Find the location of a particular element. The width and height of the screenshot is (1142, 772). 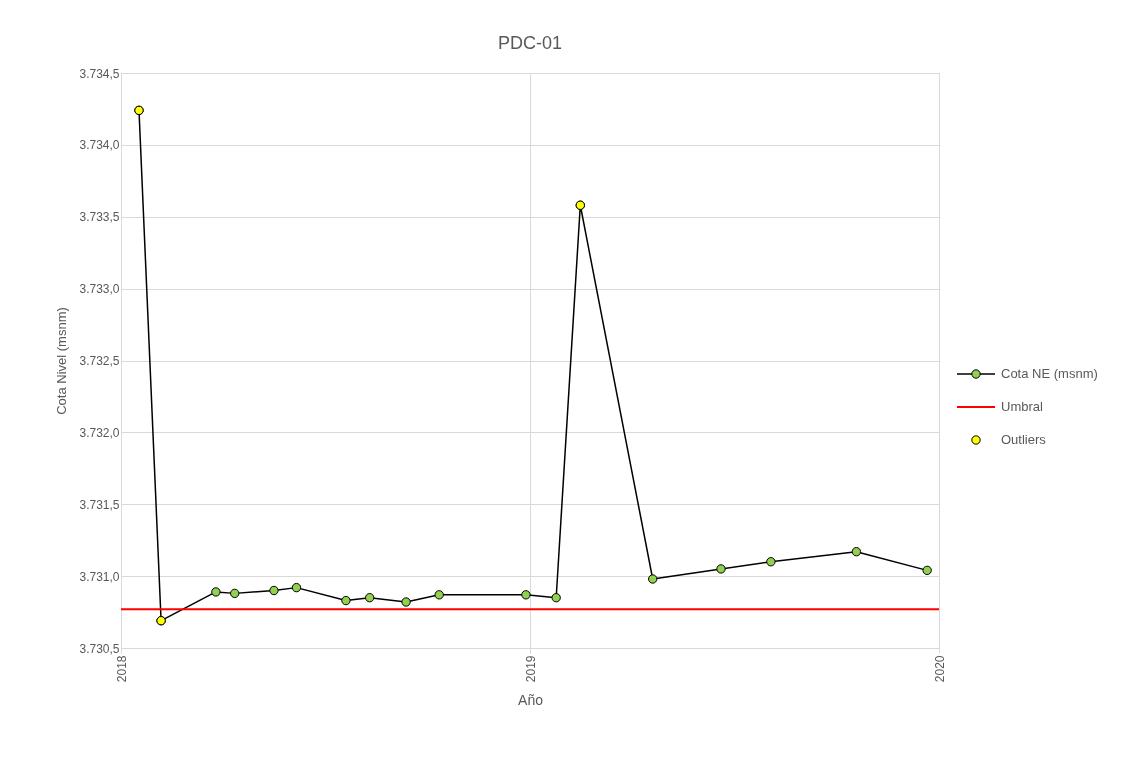

y-tick-label: 3.730,5 is located at coordinates (99, 648).